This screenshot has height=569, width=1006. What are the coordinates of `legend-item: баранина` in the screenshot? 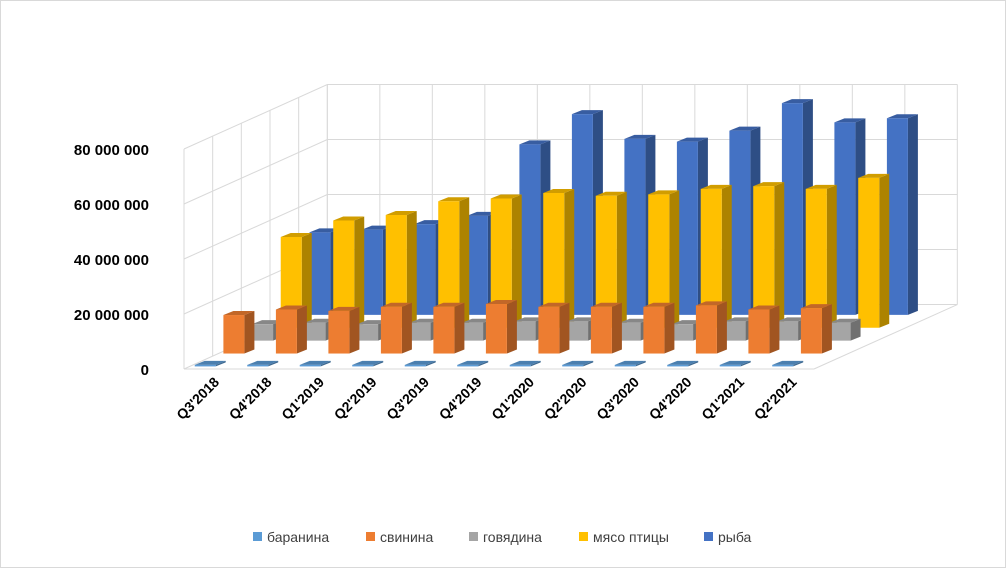 It's located at (291, 537).